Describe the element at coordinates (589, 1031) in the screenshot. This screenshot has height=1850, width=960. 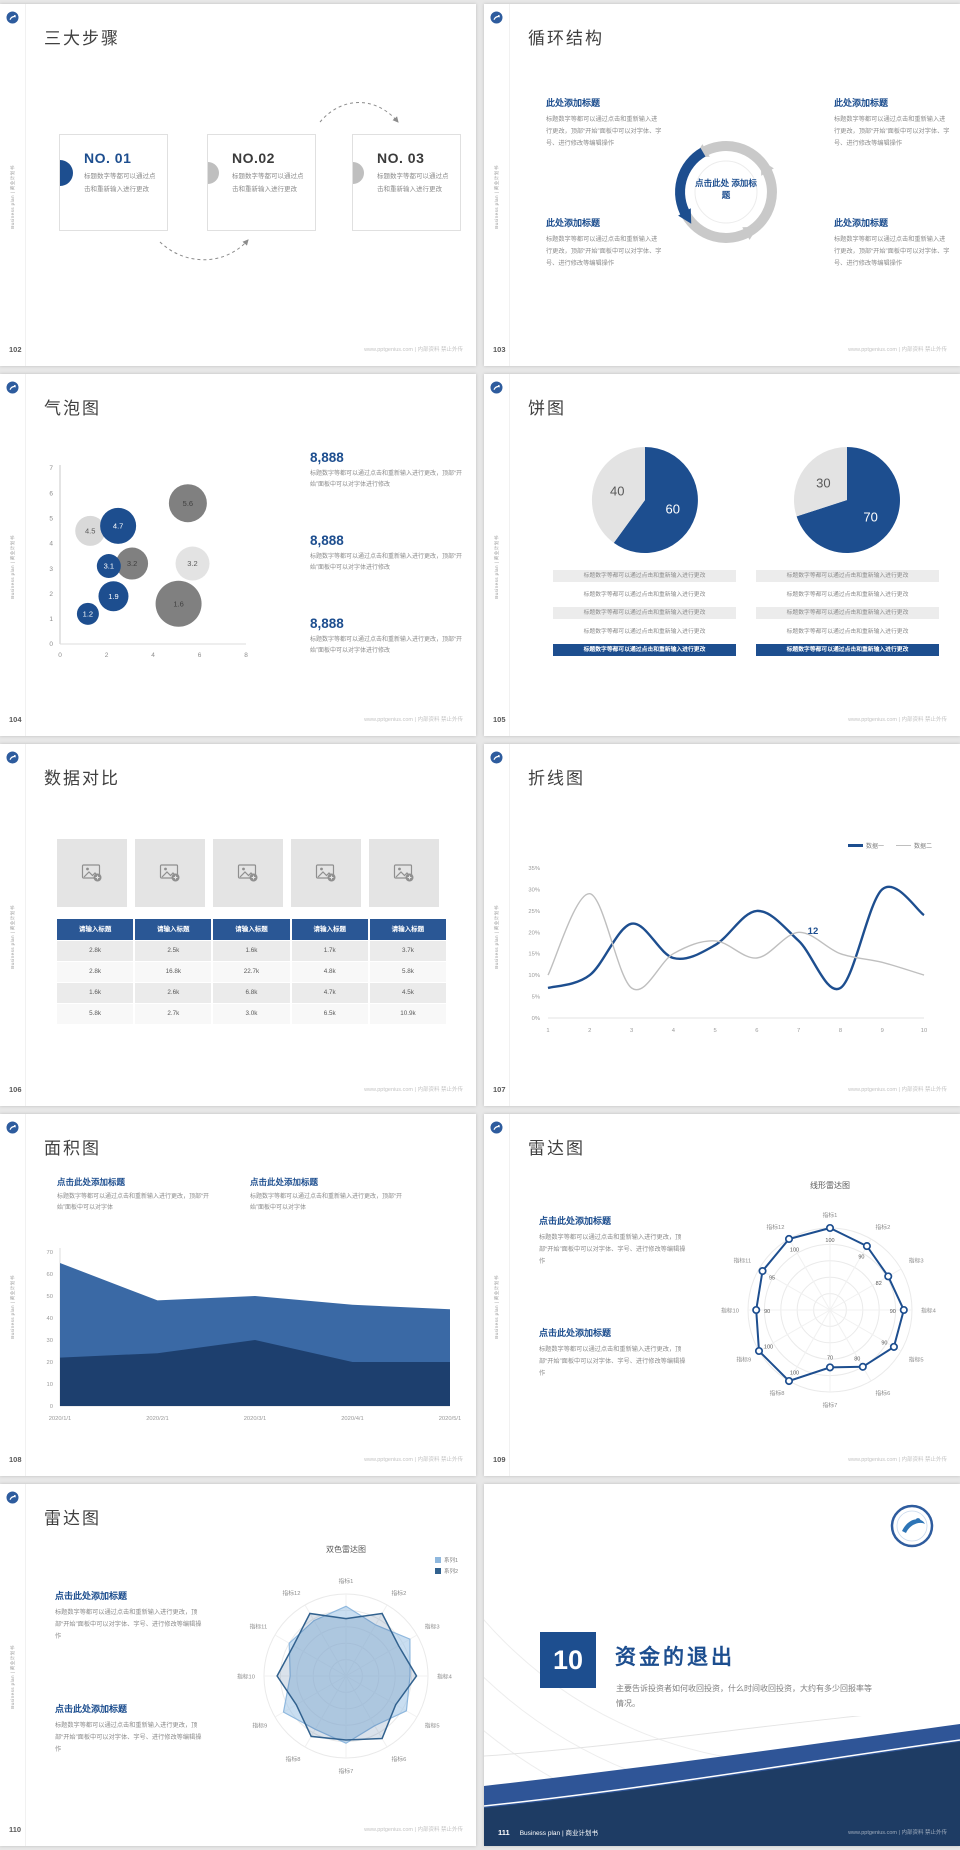
I see `svg-text: 2` at that location.